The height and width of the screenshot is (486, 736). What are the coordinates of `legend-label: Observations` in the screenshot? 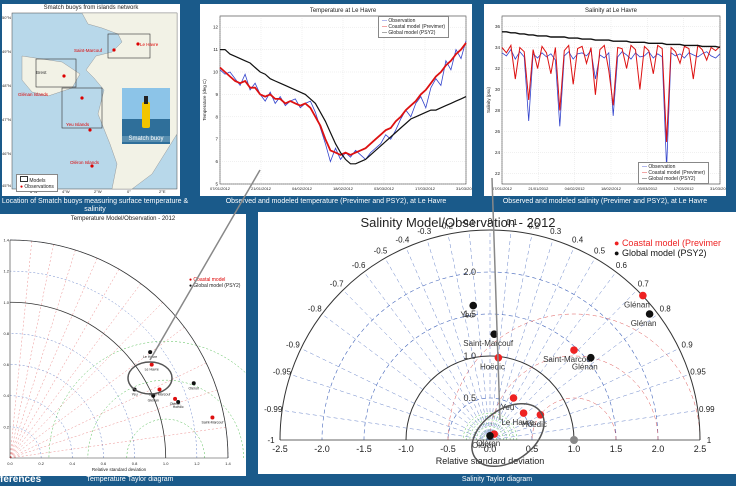 It's located at (39, 187).